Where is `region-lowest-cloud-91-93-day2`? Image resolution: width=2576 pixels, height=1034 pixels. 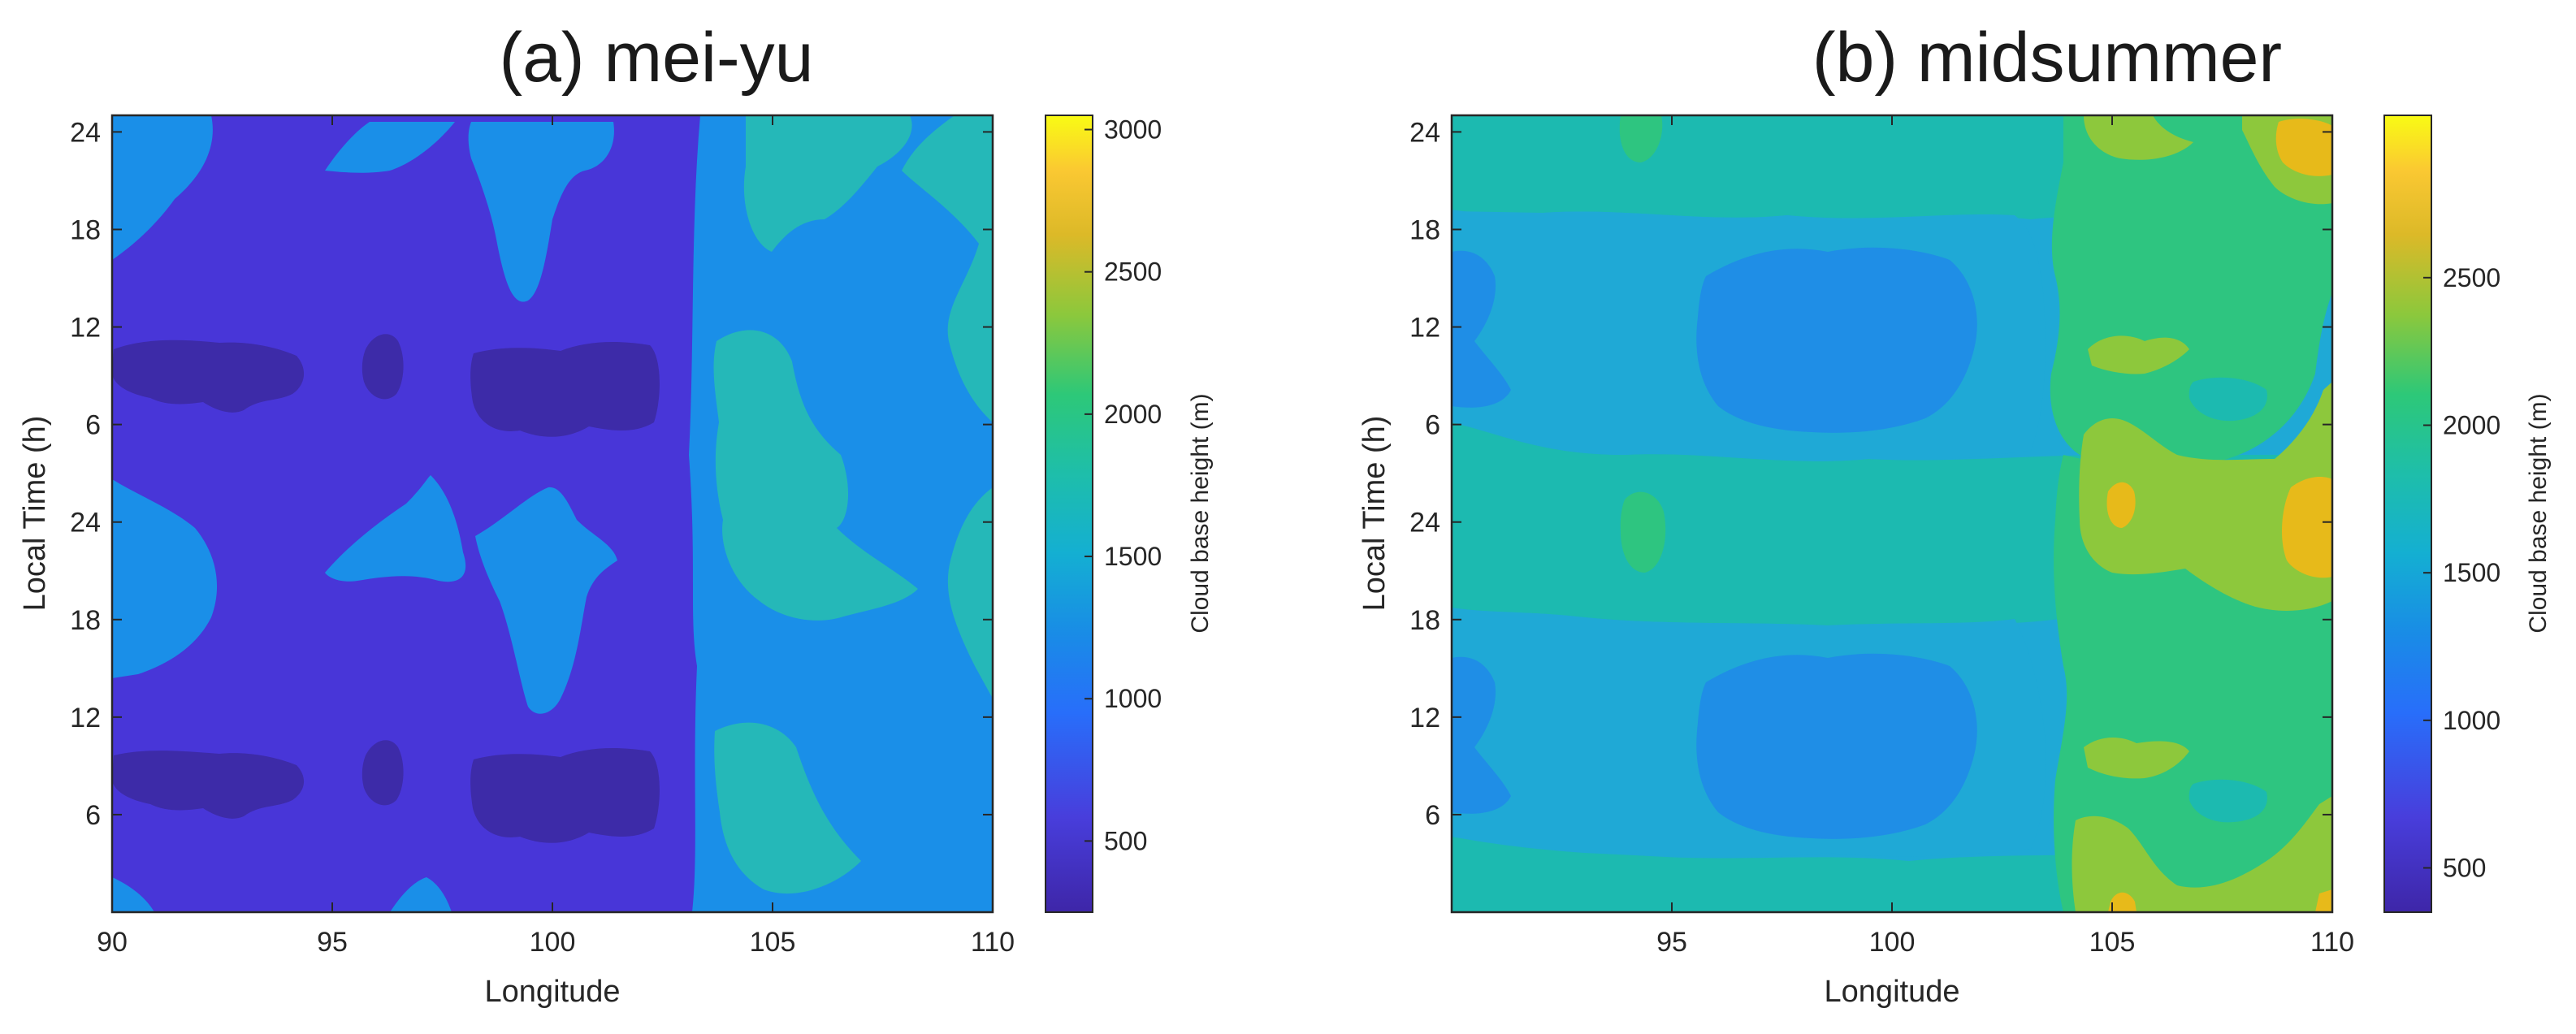 region-lowest-cloud-91-93-day2 is located at coordinates (208, 377).